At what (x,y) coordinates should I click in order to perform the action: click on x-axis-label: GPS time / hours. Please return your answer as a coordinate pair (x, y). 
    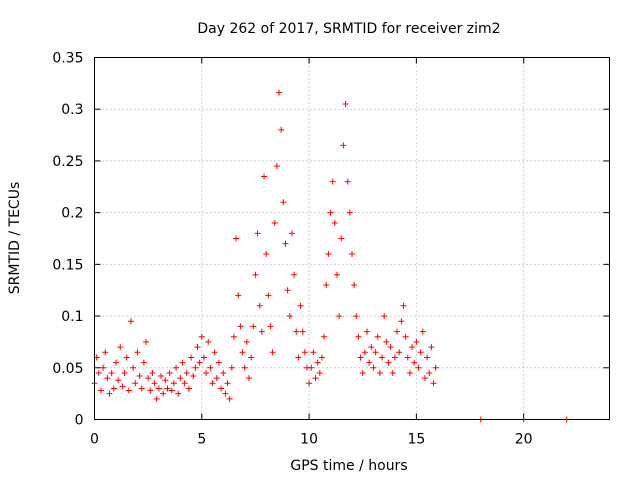
    Looking at the image, I should click on (348, 466).